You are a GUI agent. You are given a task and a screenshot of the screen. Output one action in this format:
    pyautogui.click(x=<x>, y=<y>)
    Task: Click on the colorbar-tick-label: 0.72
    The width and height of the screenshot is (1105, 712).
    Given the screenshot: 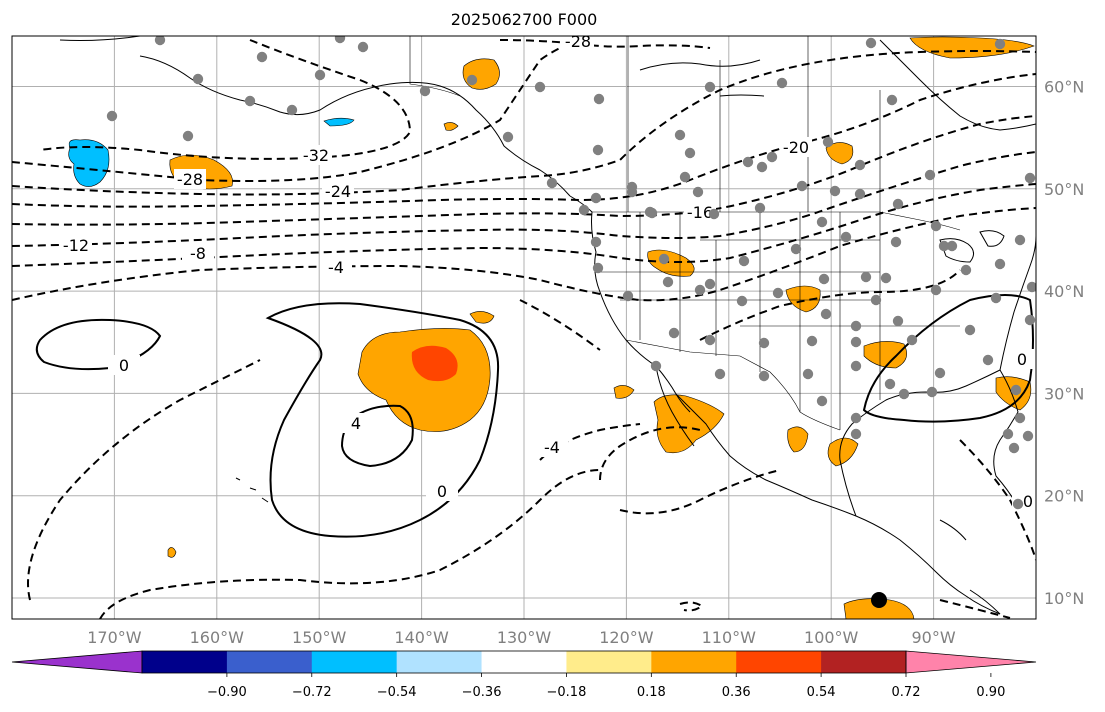 What is the action you would take?
    pyautogui.click(x=906, y=692)
    